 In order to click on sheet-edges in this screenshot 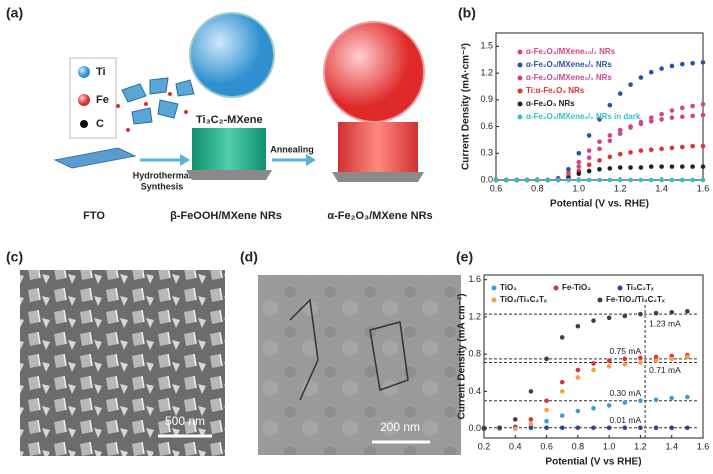, I will do `click(349, 349)`.